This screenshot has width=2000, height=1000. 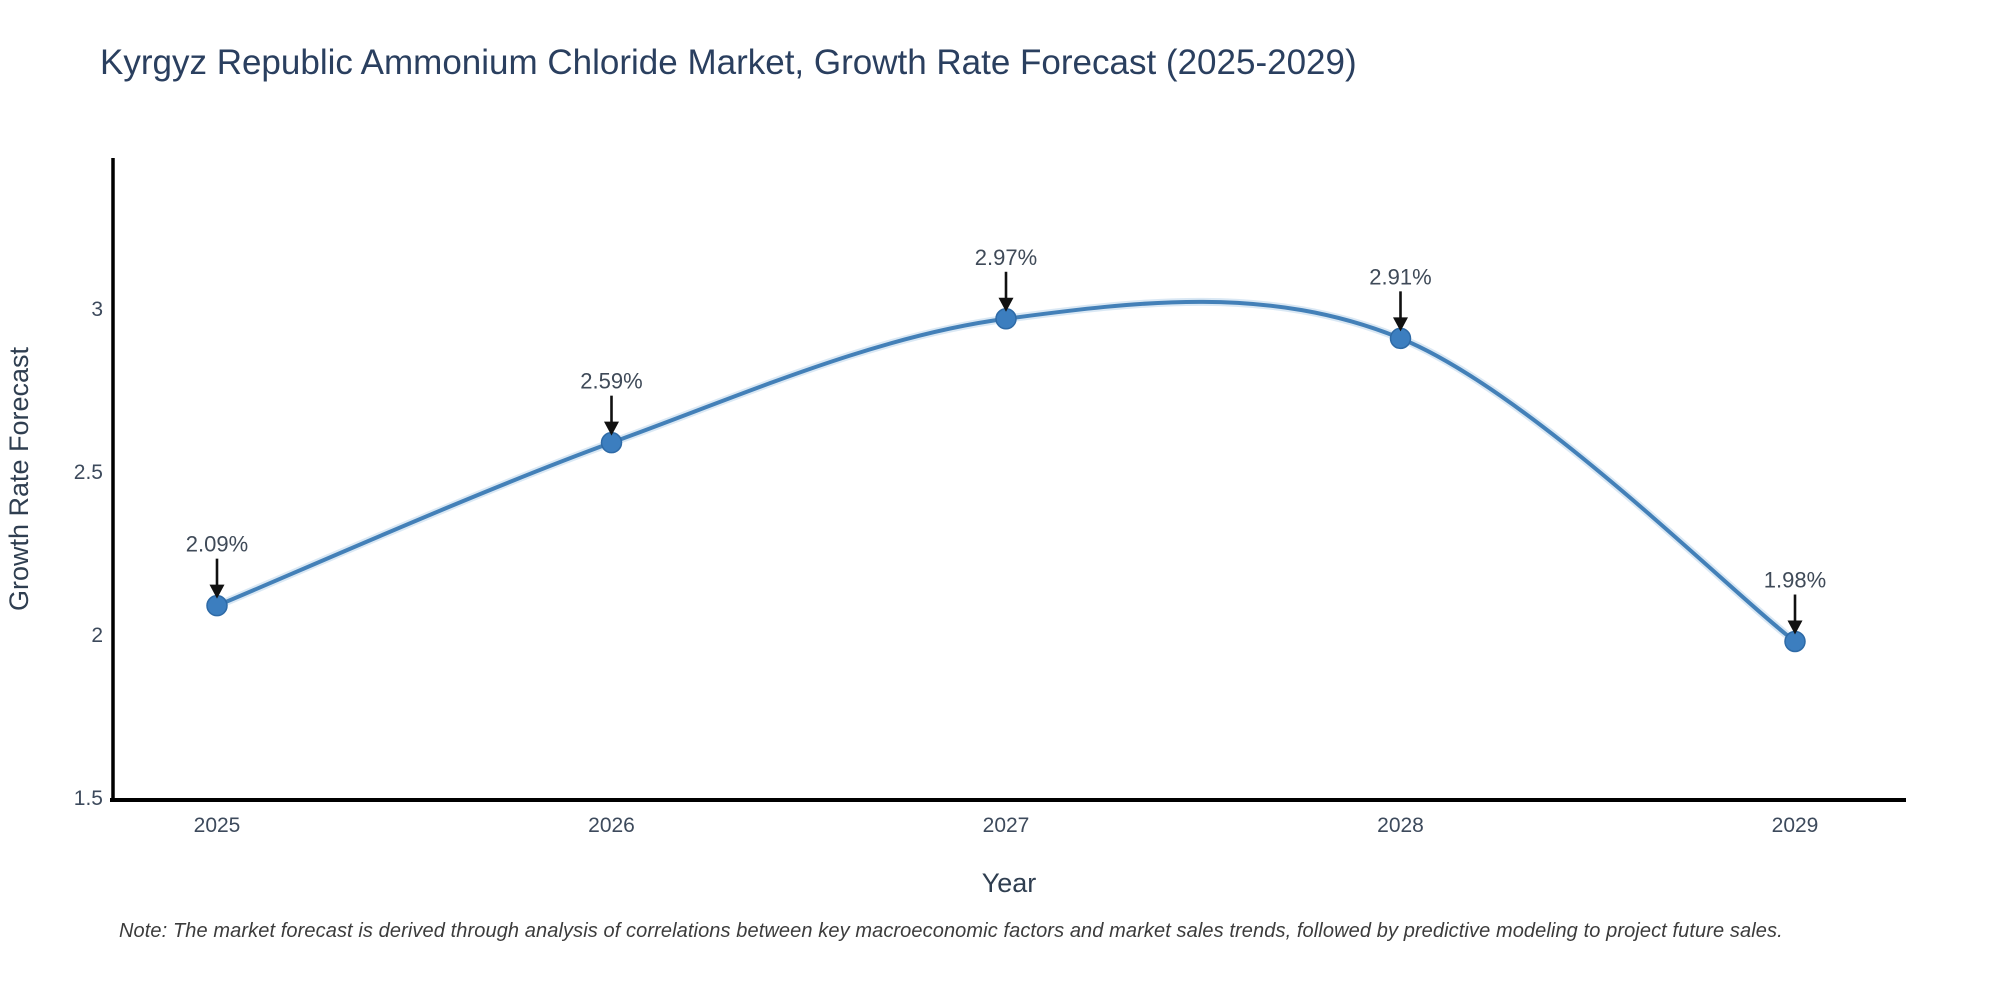 What do you see at coordinates (1009, 883) in the screenshot?
I see `x-axis-title: Year` at bounding box center [1009, 883].